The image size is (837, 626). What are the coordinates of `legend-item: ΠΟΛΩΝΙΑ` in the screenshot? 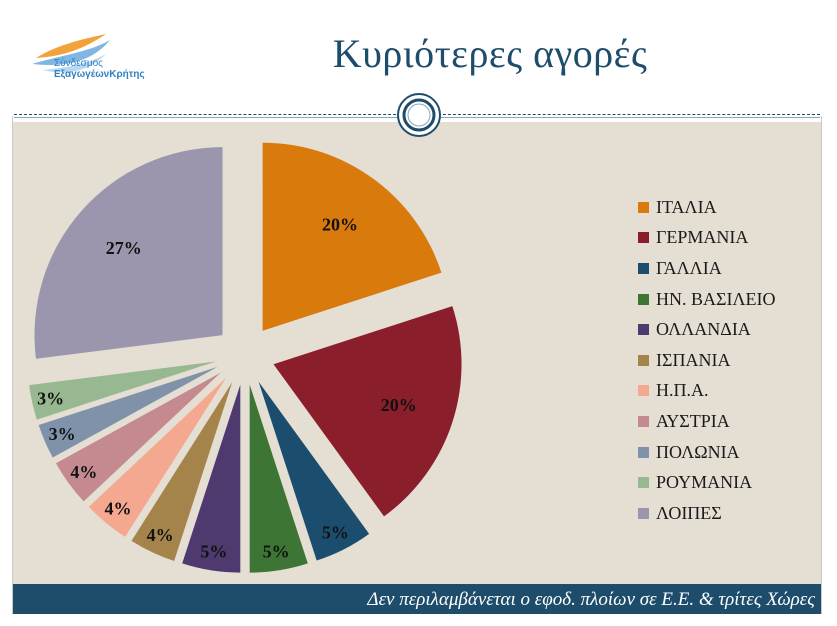 It's located at (707, 452).